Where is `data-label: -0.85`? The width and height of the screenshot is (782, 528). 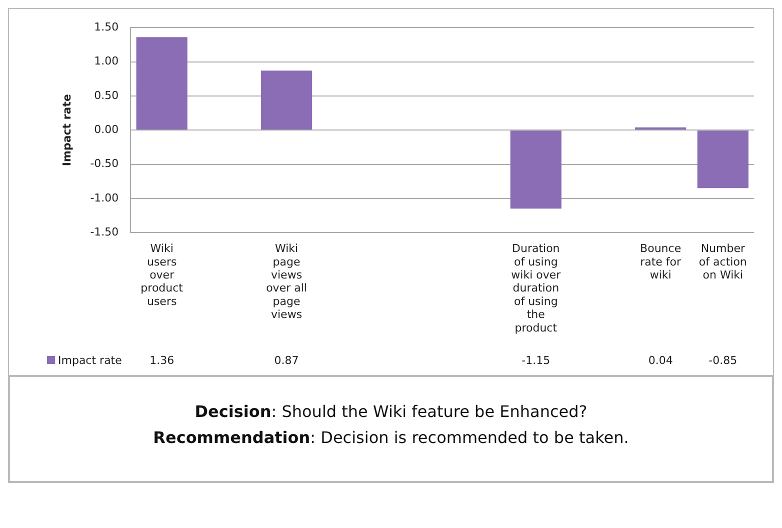 data-label: -0.85 is located at coordinates (723, 360).